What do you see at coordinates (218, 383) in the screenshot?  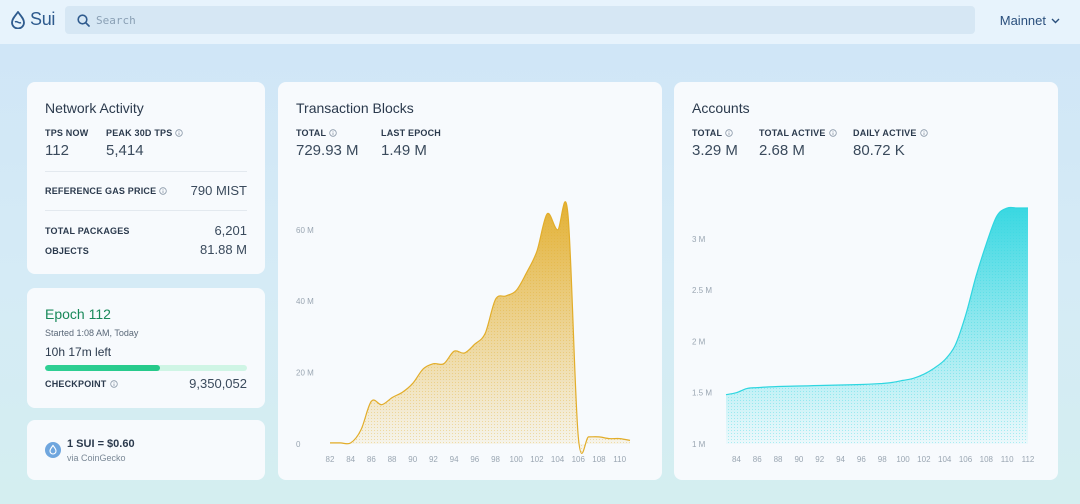 I see `checkpoint-value: 9,350,052` at bounding box center [218, 383].